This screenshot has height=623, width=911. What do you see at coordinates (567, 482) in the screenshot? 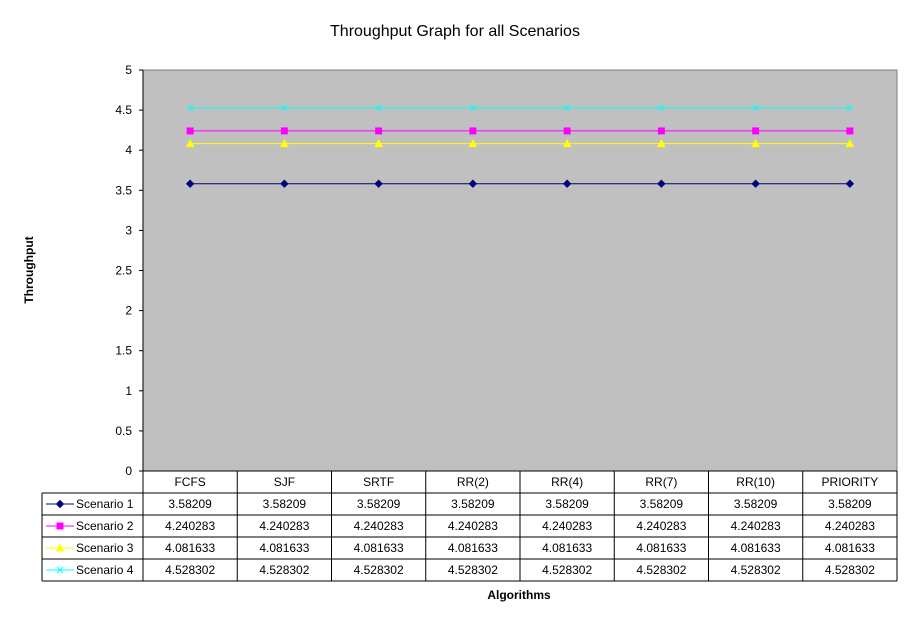
I see `category-label: RR(4)` at bounding box center [567, 482].